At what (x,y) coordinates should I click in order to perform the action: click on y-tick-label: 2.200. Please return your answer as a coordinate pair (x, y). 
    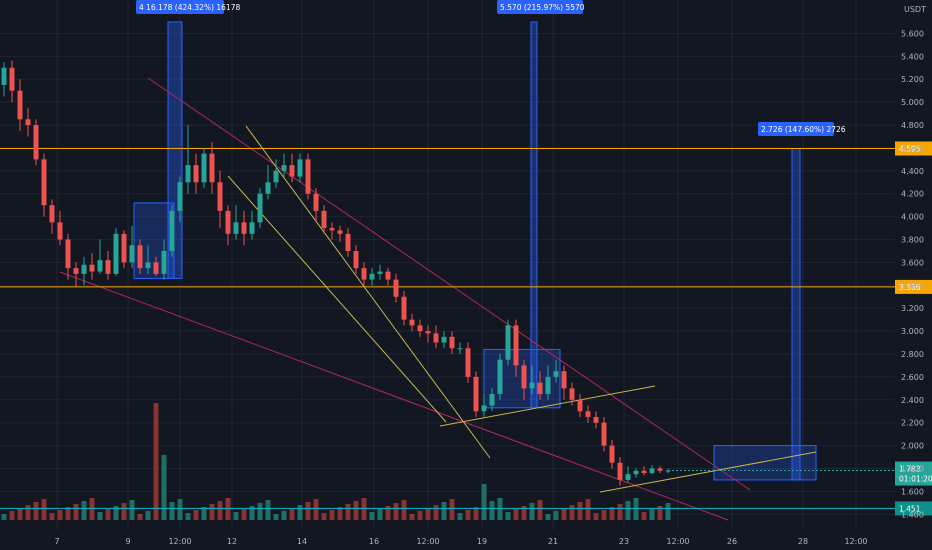
    Looking at the image, I should click on (912, 423).